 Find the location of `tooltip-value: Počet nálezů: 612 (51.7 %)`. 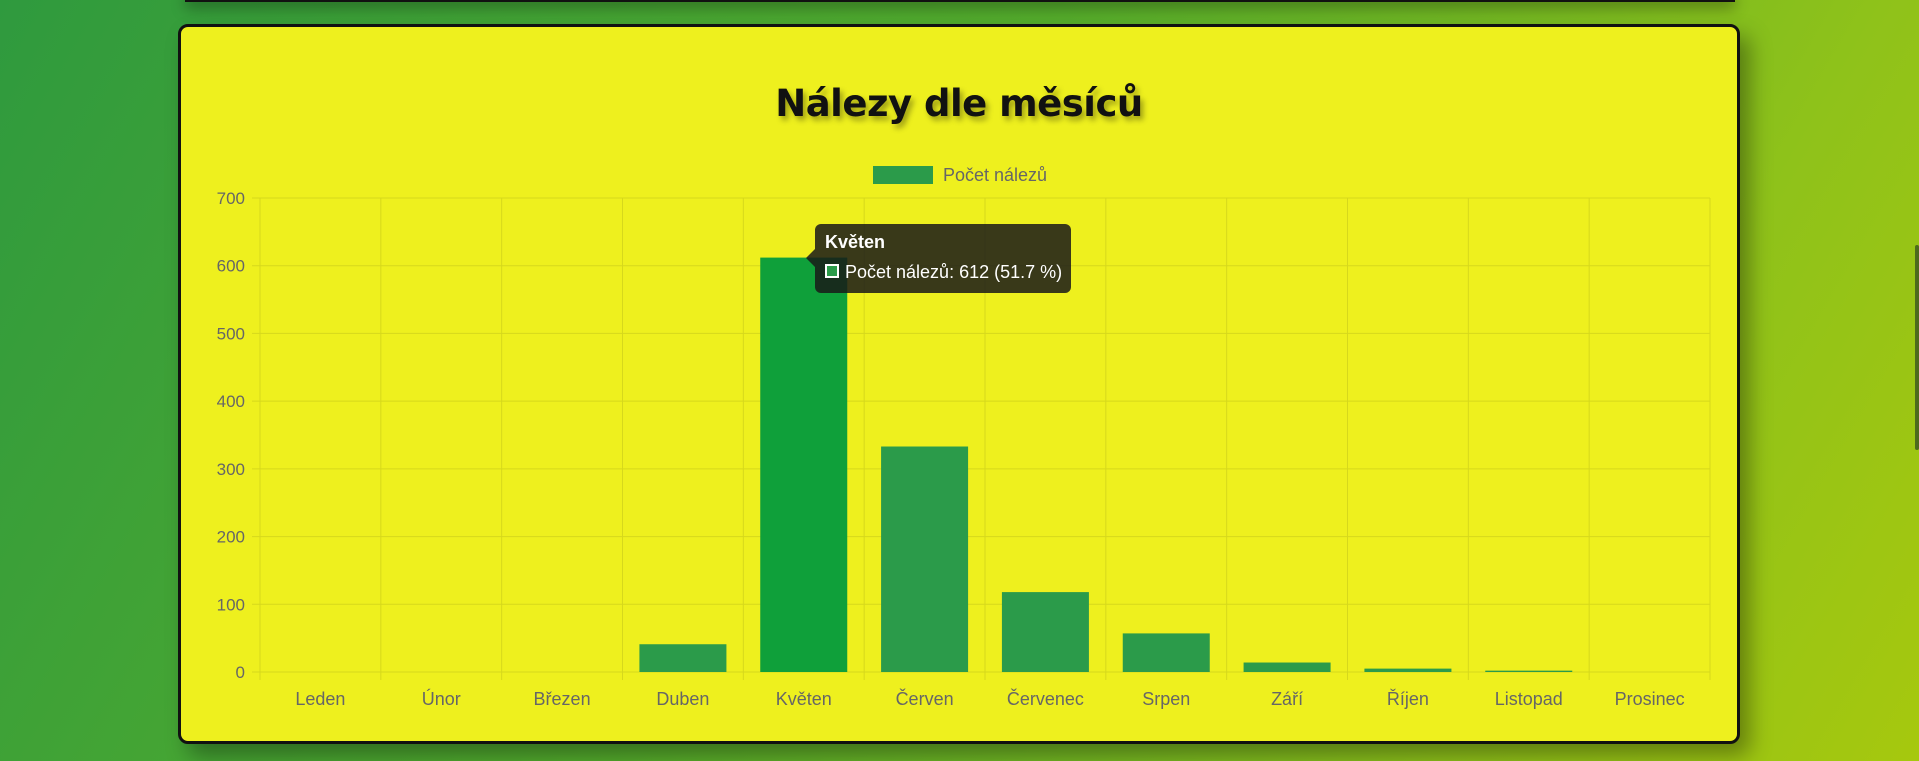

tooltip-value: Počet nálezů: 612 (51.7 %) is located at coordinates (954, 272).